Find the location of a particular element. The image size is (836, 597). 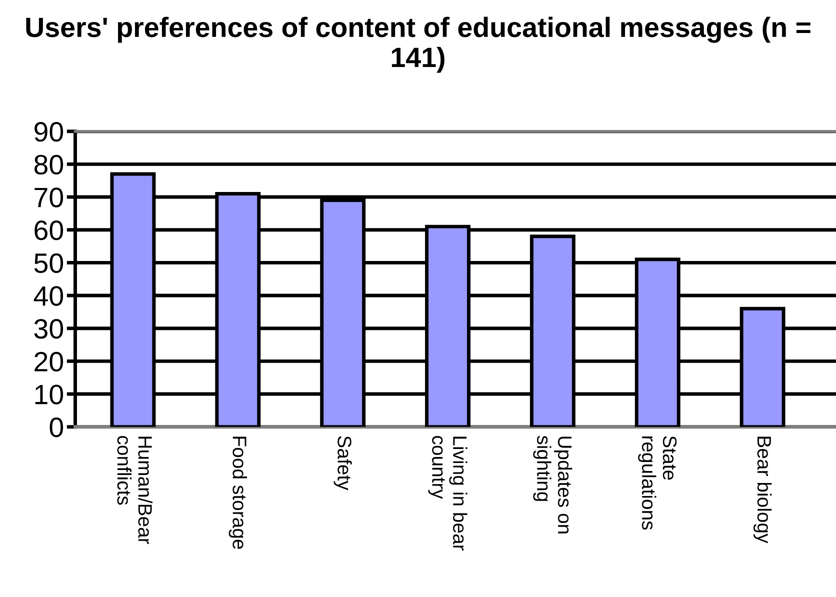

y-tick-label: 70 is located at coordinates (49, 198).